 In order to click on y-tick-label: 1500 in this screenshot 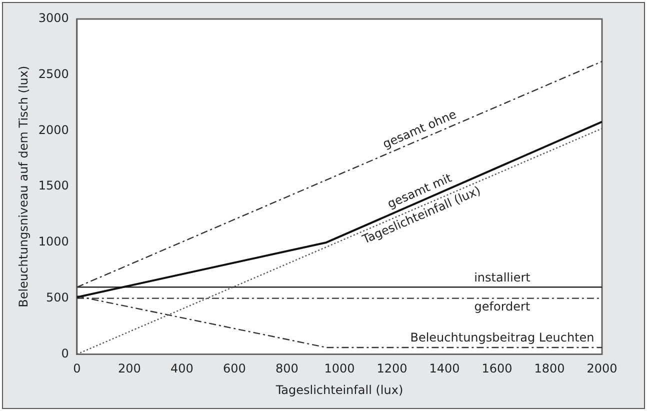, I will do `click(53, 185)`.